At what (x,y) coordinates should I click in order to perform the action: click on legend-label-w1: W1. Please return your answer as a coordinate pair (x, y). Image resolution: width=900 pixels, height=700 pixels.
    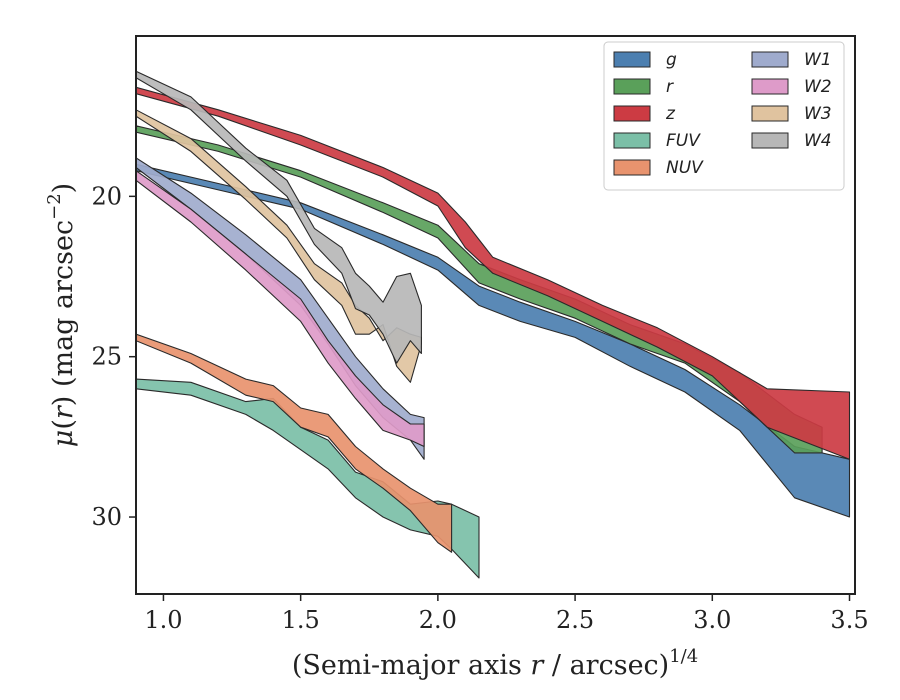
    Looking at the image, I should click on (818, 60).